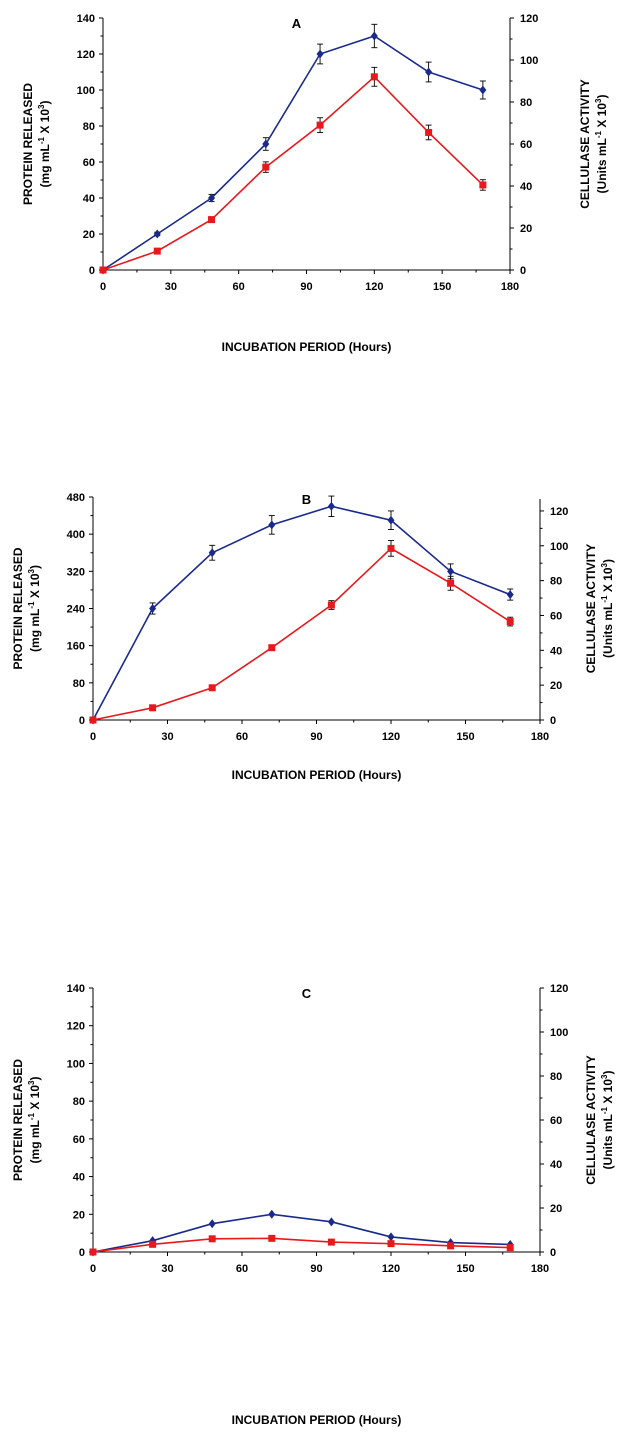 The height and width of the screenshot is (1437, 634). What do you see at coordinates (76, 1027) in the screenshot?
I see `y-tick-label-left: 120` at bounding box center [76, 1027].